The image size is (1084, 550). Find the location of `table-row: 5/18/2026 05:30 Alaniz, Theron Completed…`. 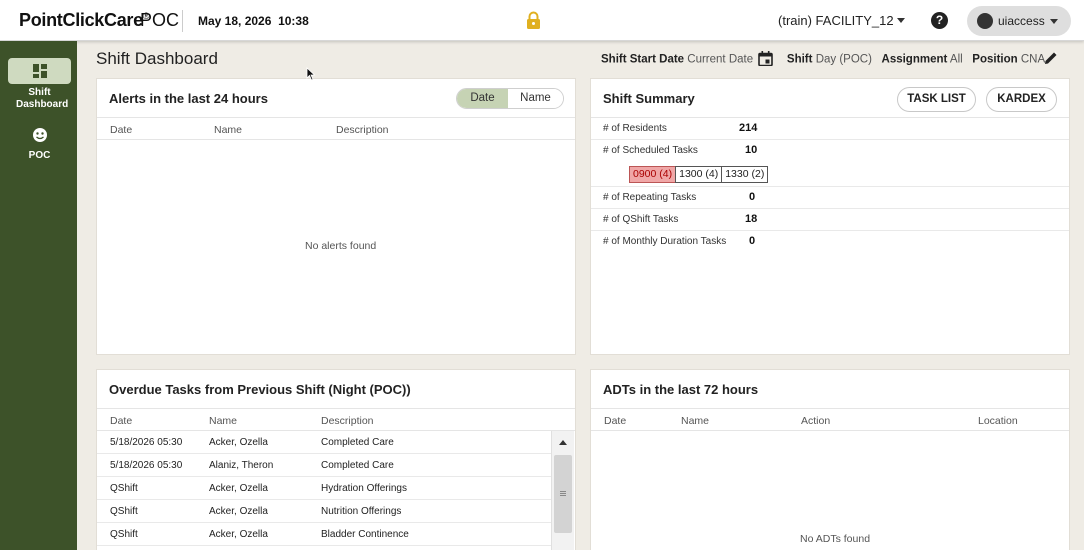

table-row: 5/18/2026 05:30 Alaniz, Theron Completed… is located at coordinates (324, 465).